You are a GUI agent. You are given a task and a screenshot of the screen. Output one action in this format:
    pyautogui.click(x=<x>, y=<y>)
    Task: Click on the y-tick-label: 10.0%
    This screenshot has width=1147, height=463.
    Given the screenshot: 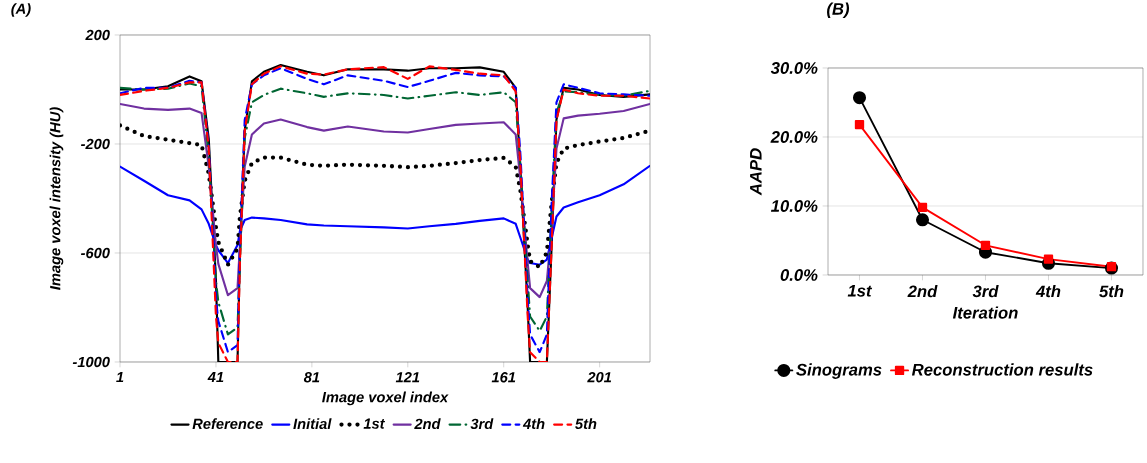 What is the action you would take?
    pyautogui.click(x=794, y=206)
    